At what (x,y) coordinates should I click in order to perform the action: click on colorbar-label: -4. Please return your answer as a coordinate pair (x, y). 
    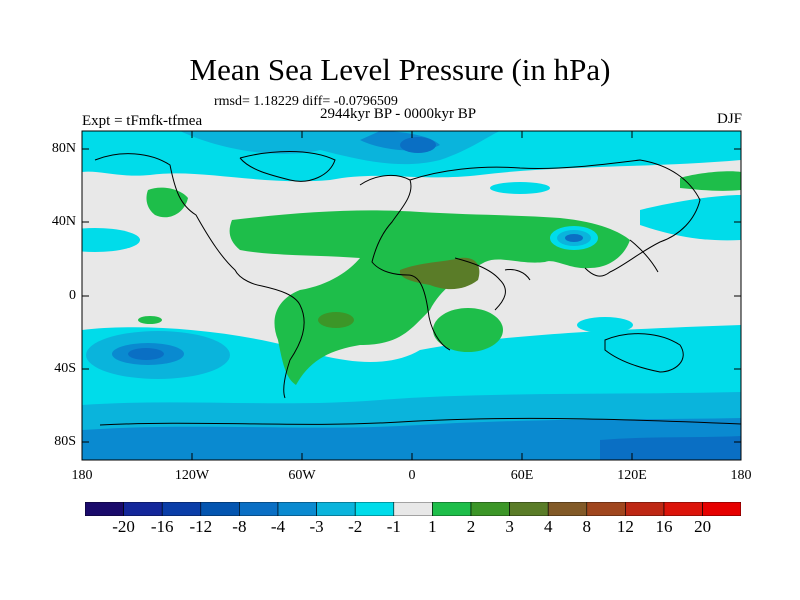
    Looking at the image, I should click on (278, 526).